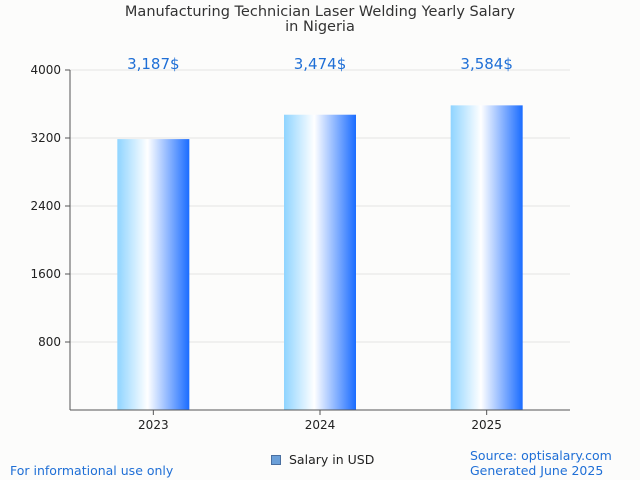 The width and height of the screenshot is (640, 480). What do you see at coordinates (320, 27) in the screenshot?
I see `chart-title-location: in Nigeria` at bounding box center [320, 27].